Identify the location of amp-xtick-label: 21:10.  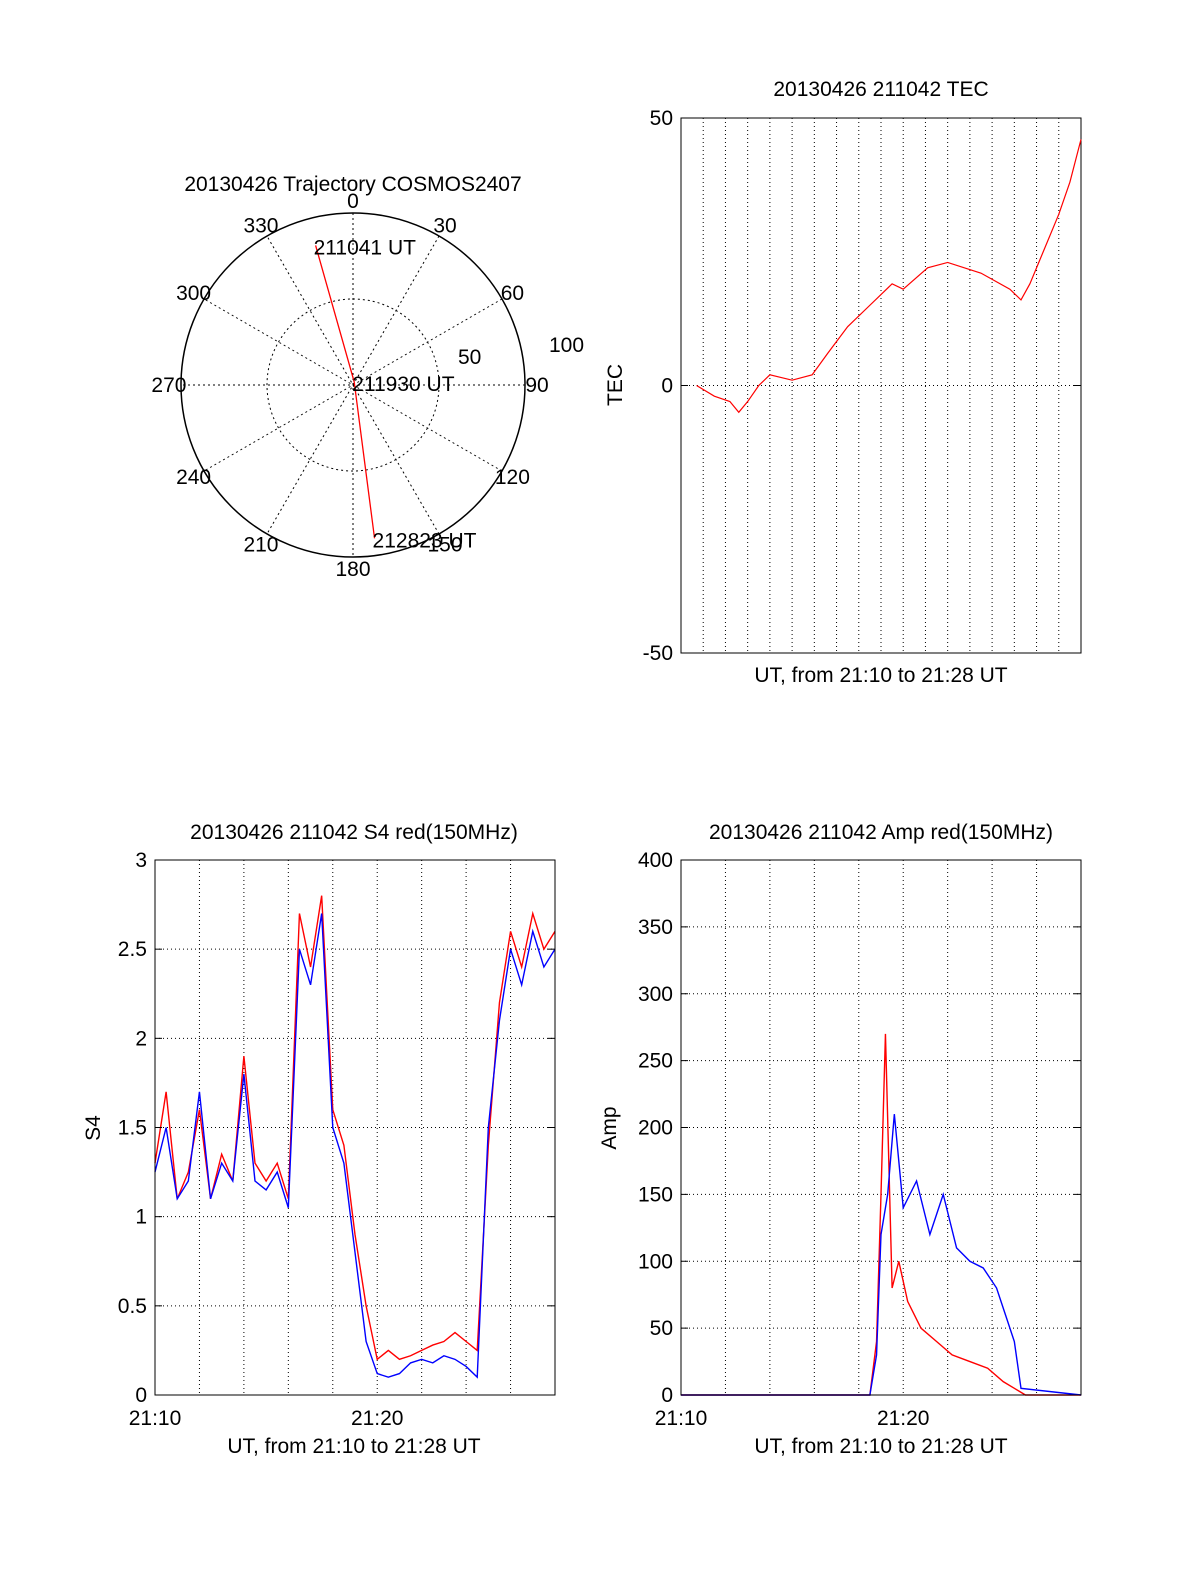
(681, 1418).